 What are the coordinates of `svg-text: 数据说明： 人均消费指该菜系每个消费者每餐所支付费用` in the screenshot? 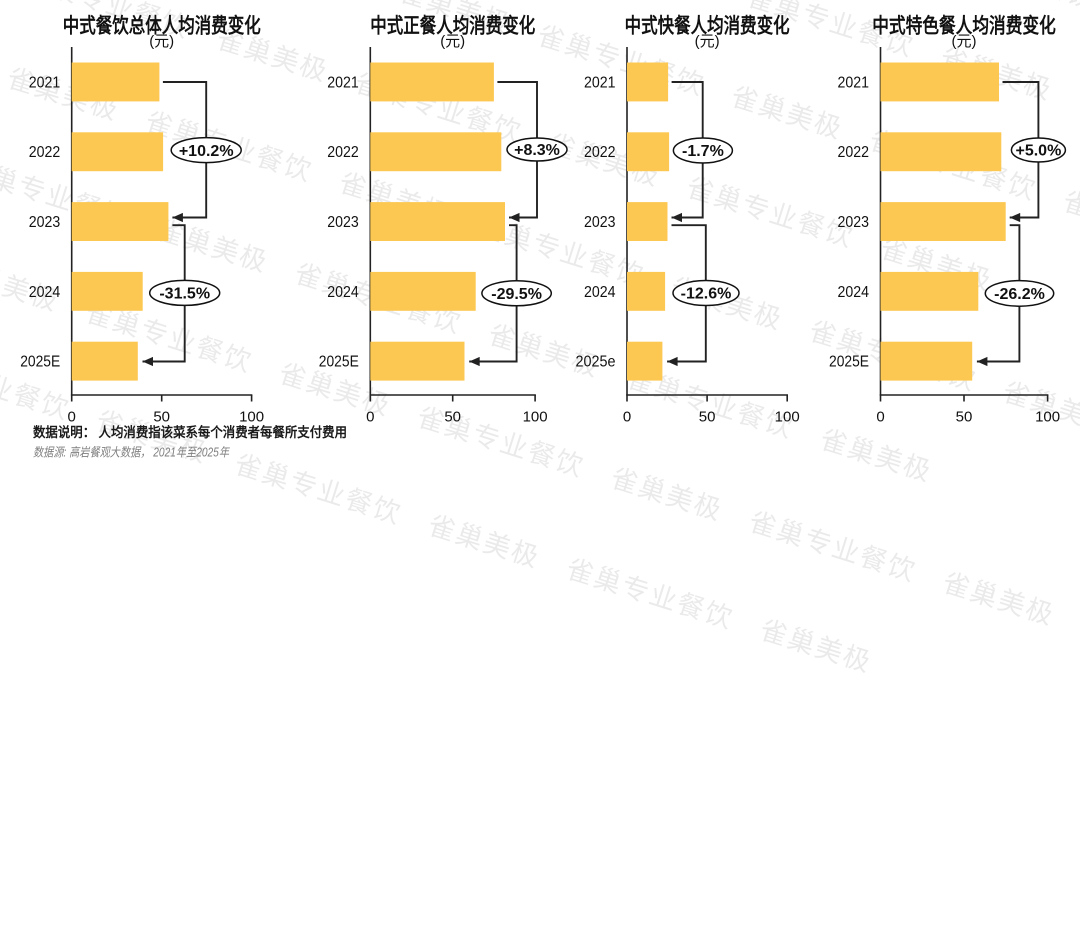 It's located at (190, 432).